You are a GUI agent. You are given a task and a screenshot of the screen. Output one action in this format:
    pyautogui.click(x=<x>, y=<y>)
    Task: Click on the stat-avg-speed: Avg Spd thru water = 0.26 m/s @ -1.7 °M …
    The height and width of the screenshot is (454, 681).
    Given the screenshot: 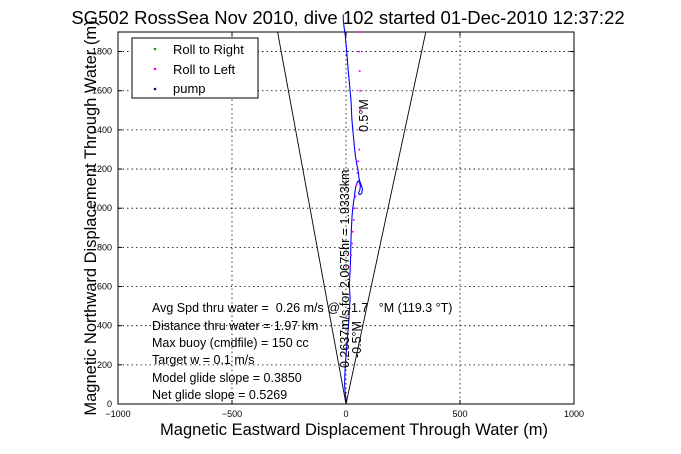 What is the action you would take?
    pyautogui.click(x=302, y=308)
    